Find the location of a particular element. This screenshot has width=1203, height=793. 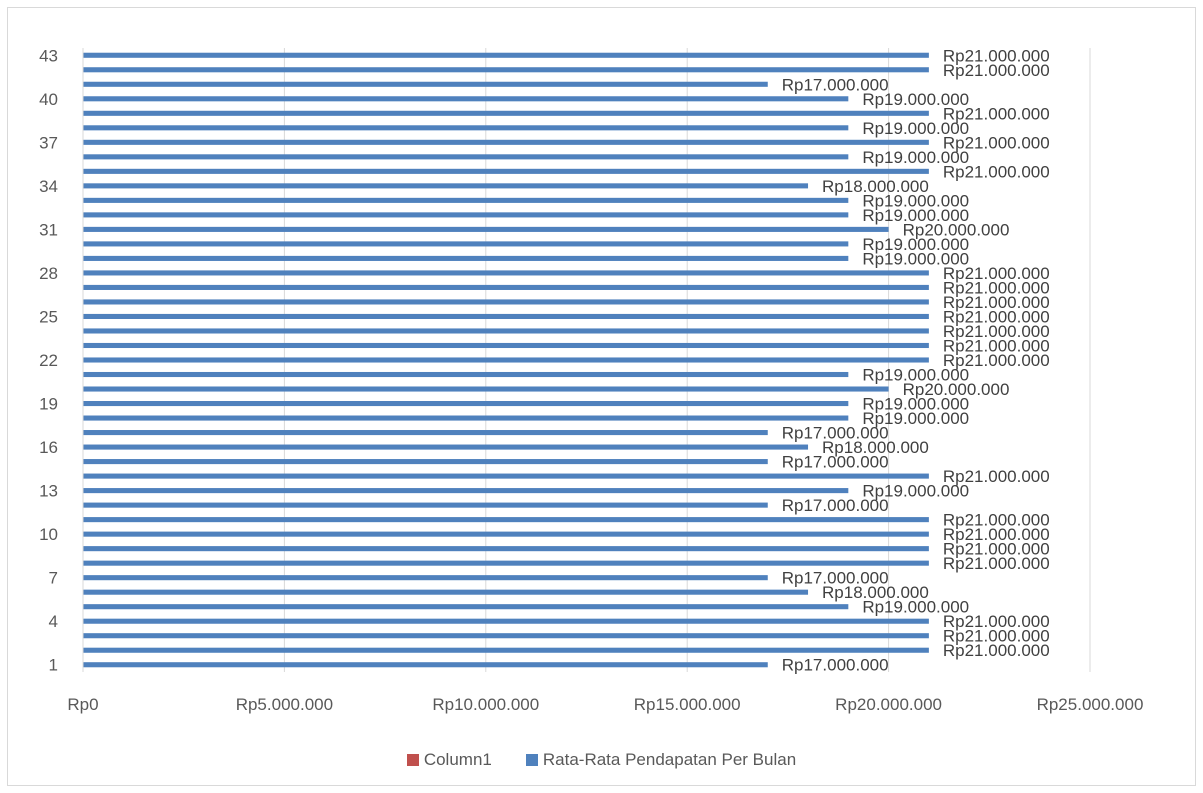

x-tick-label: Rp0 is located at coordinates (82, 704).